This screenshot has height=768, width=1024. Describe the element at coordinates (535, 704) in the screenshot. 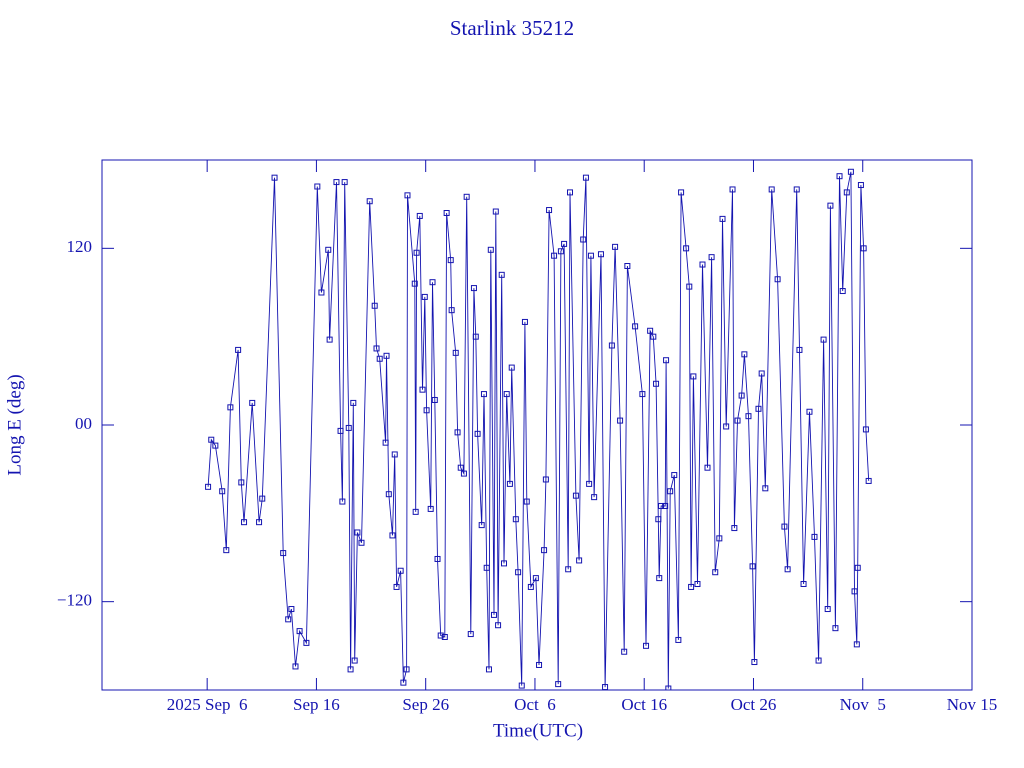

I see `x-tick-label: Oct 6` at that location.